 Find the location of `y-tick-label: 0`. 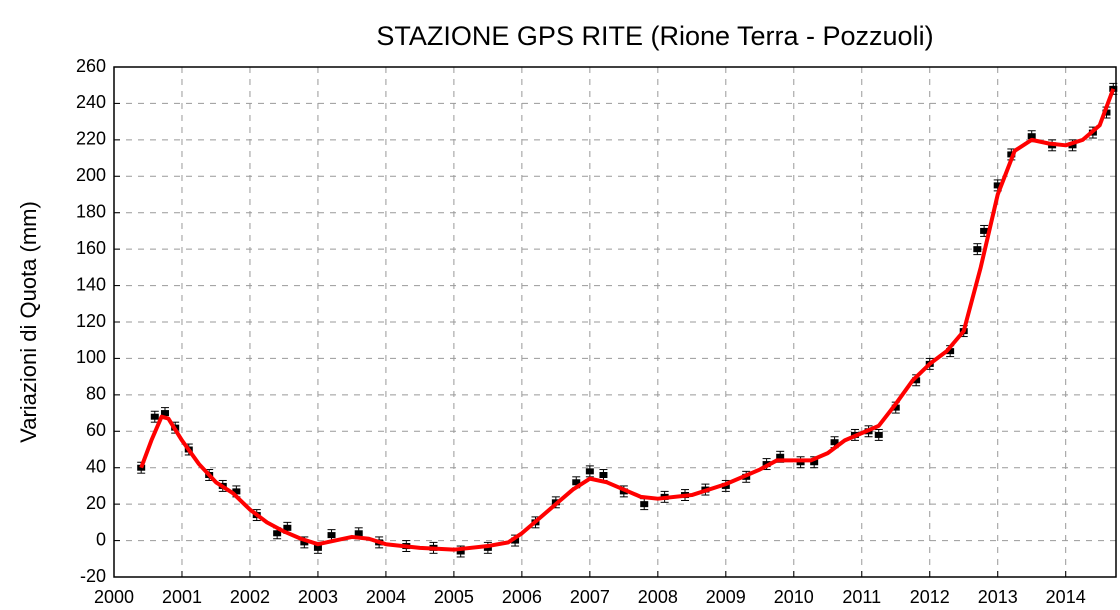

y-tick-label: 0 is located at coordinates (101, 539).